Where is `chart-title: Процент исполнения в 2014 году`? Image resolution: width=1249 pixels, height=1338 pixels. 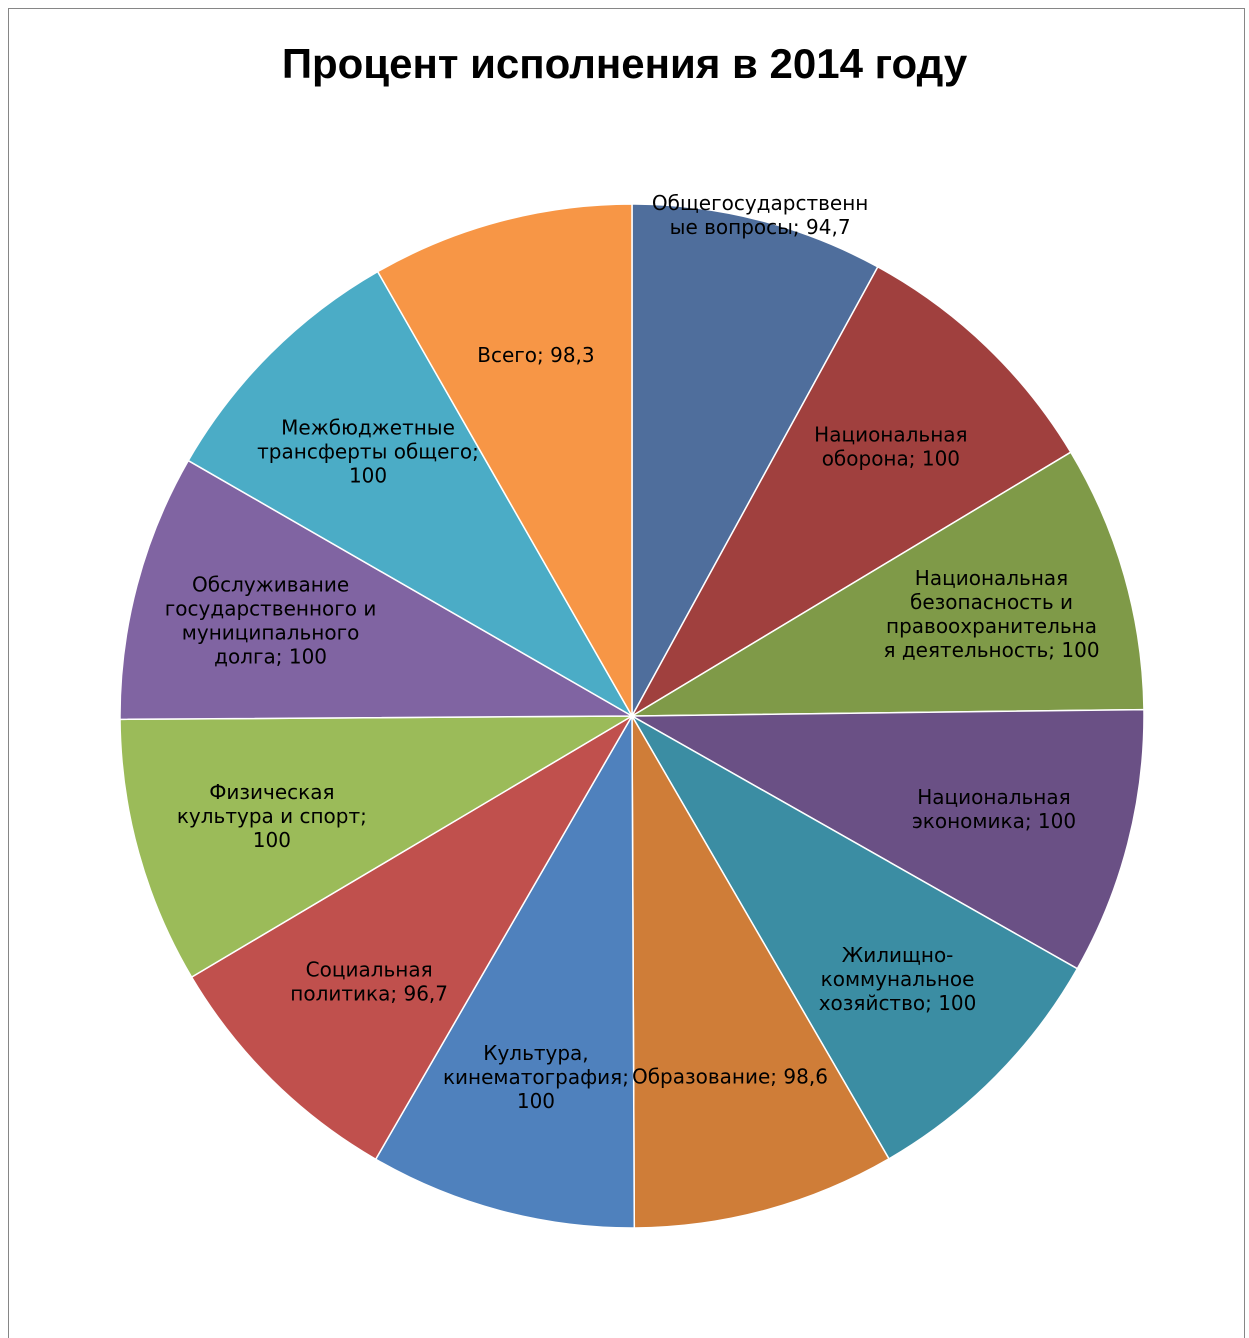
chart-title: Процент исполнения в 2014 году is located at coordinates (624, 63).